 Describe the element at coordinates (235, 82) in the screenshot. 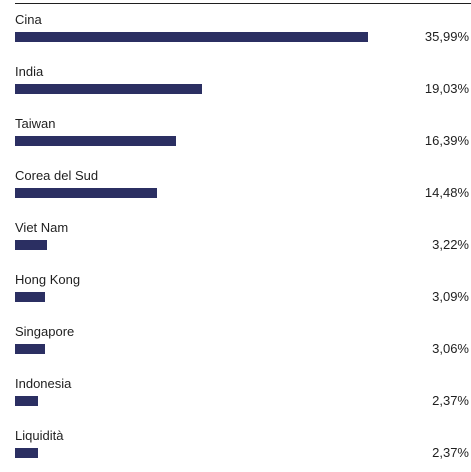

I see `bar-row: India 19,03%` at that location.